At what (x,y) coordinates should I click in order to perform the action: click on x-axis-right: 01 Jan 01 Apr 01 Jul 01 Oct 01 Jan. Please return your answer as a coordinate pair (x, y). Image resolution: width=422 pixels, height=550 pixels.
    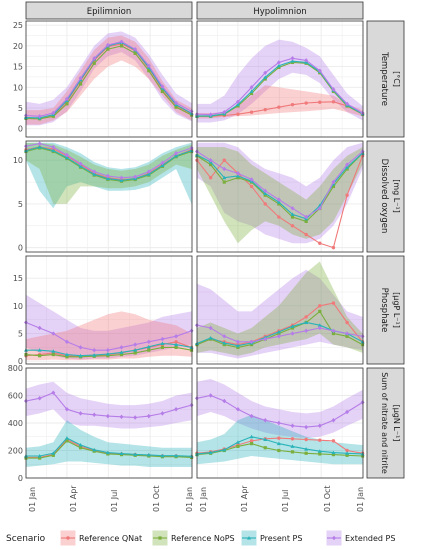
    Looking at the image, I should click on (282, 498).